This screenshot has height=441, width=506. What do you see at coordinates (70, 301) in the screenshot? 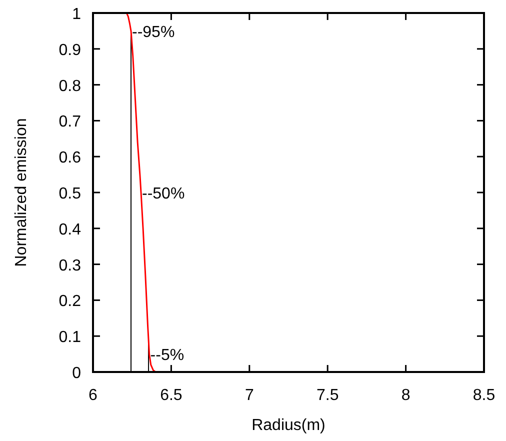
I see `y-tick-label: 0.2` at bounding box center [70, 301].